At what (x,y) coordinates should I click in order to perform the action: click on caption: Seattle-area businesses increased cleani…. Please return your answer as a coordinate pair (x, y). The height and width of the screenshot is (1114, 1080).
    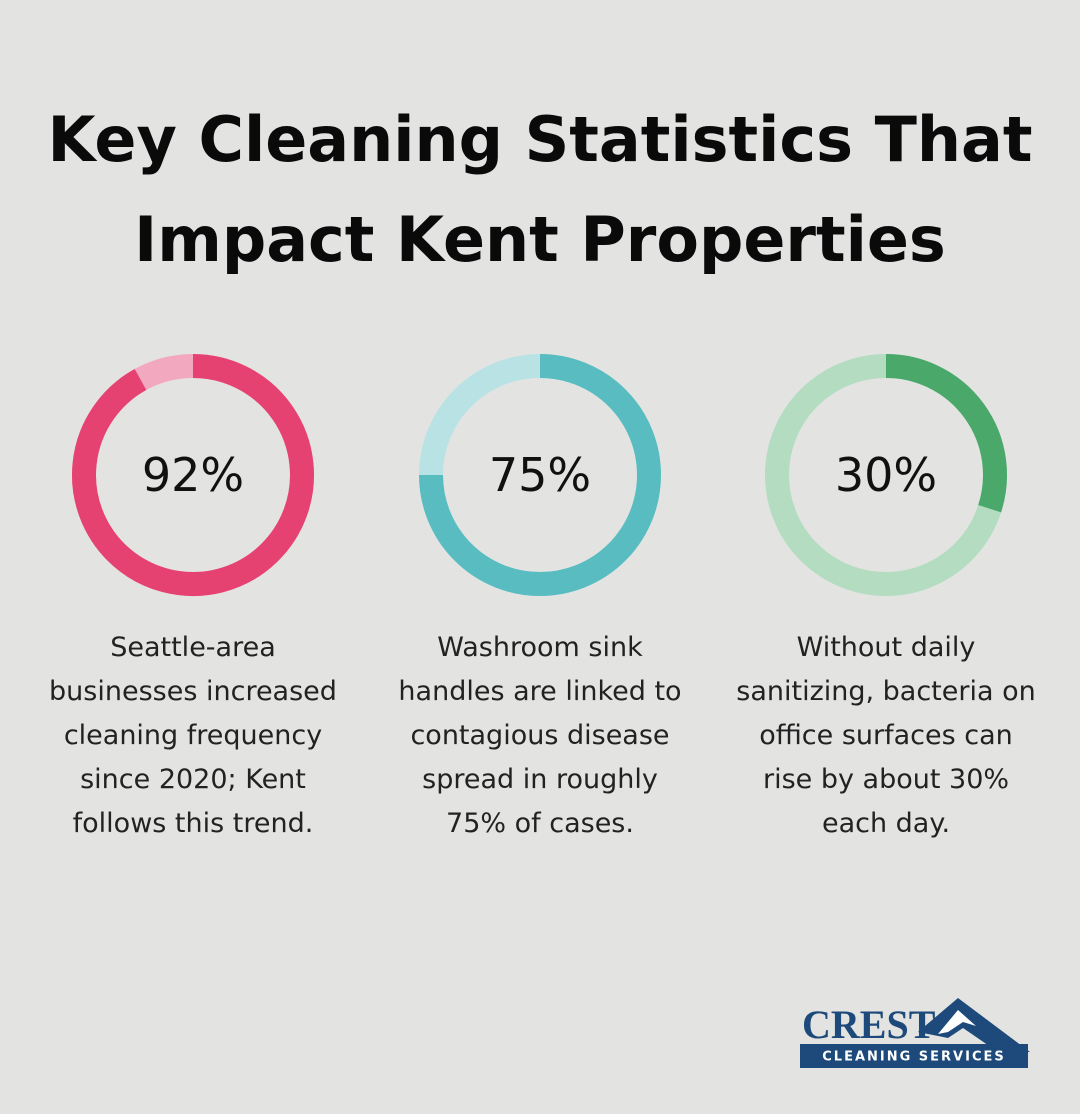
    Looking at the image, I should click on (193, 735).